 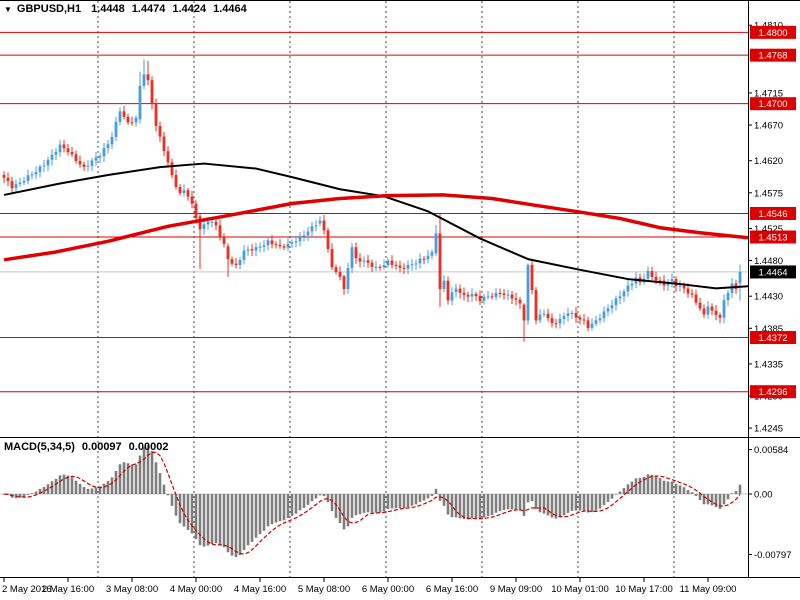 What do you see at coordinates (768, 429) in the screenshot?
I see `price-tick-label: 1.4245` at bounding box center [768, 429].